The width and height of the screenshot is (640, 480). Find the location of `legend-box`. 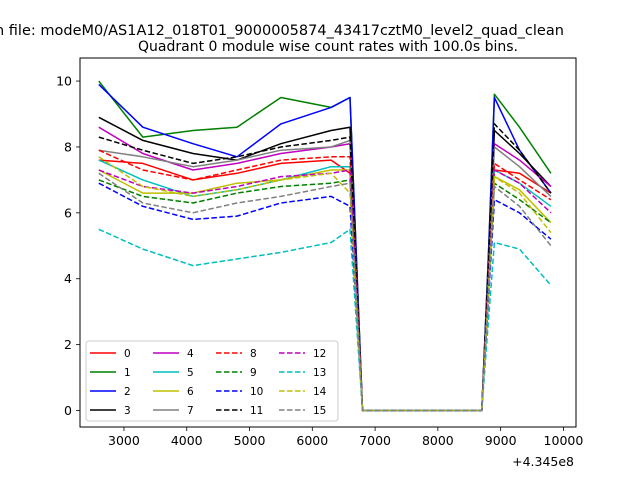

legend-box is located at coordinates (212, 381).